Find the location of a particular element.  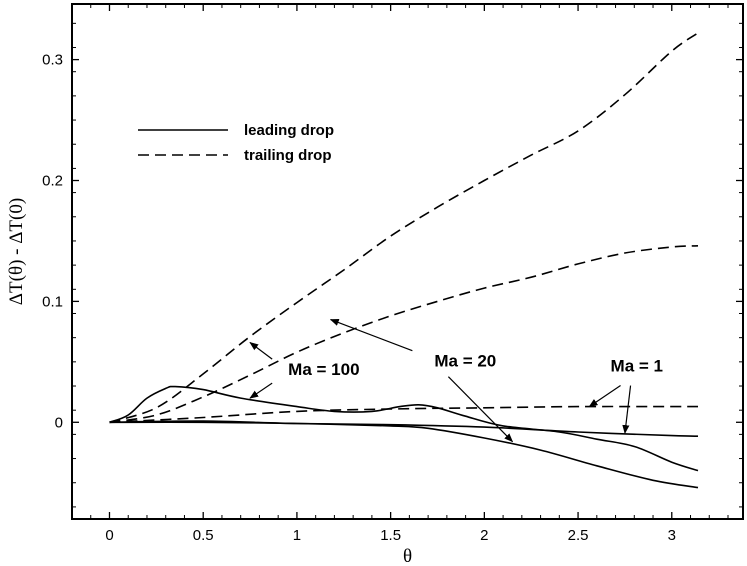

y-axis-title: ΔT(θ) - ΔT(0) is located at coordinates (16, 251).